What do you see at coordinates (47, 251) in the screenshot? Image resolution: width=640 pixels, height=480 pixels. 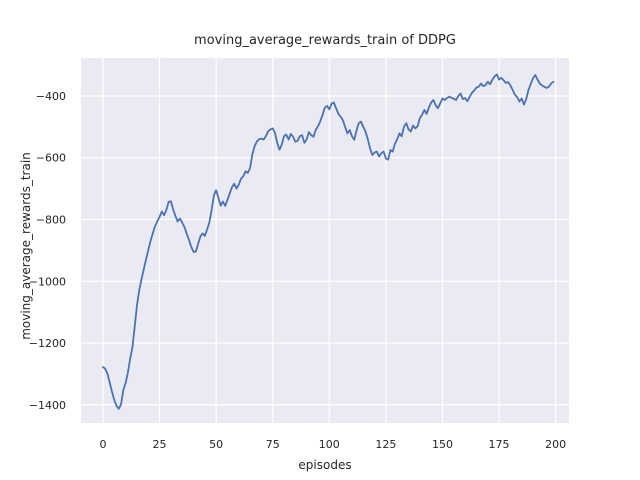 I see `y-tick-labels: −400 −600 −800 −1000 −1200 −1400` at bounding box center [47, 251].